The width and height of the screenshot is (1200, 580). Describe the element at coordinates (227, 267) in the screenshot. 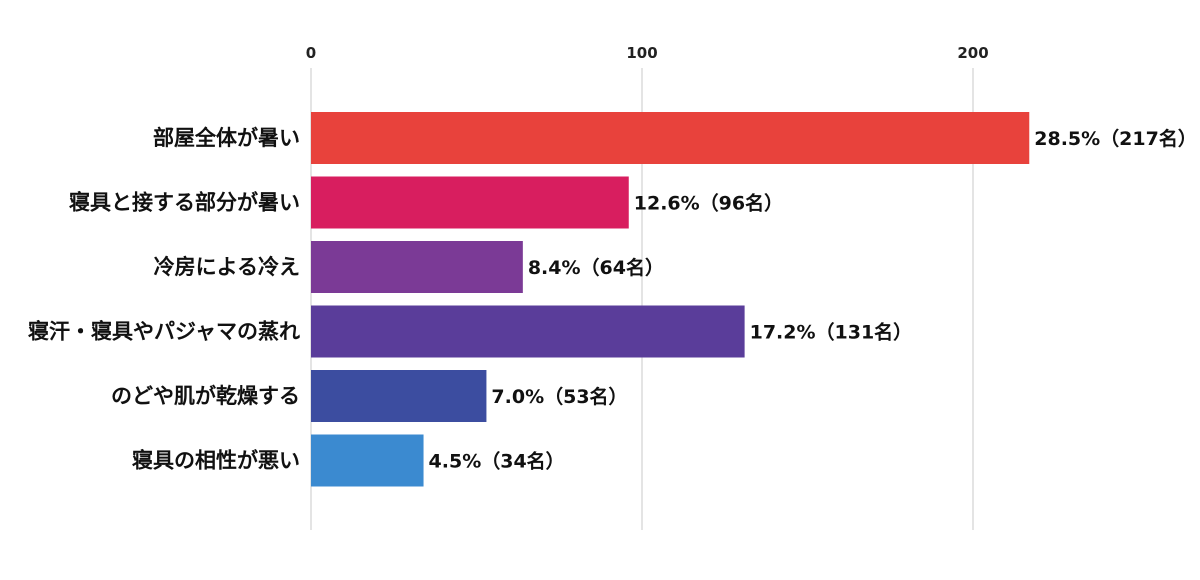

I see `category-label: 冷房による冷え` at that location.